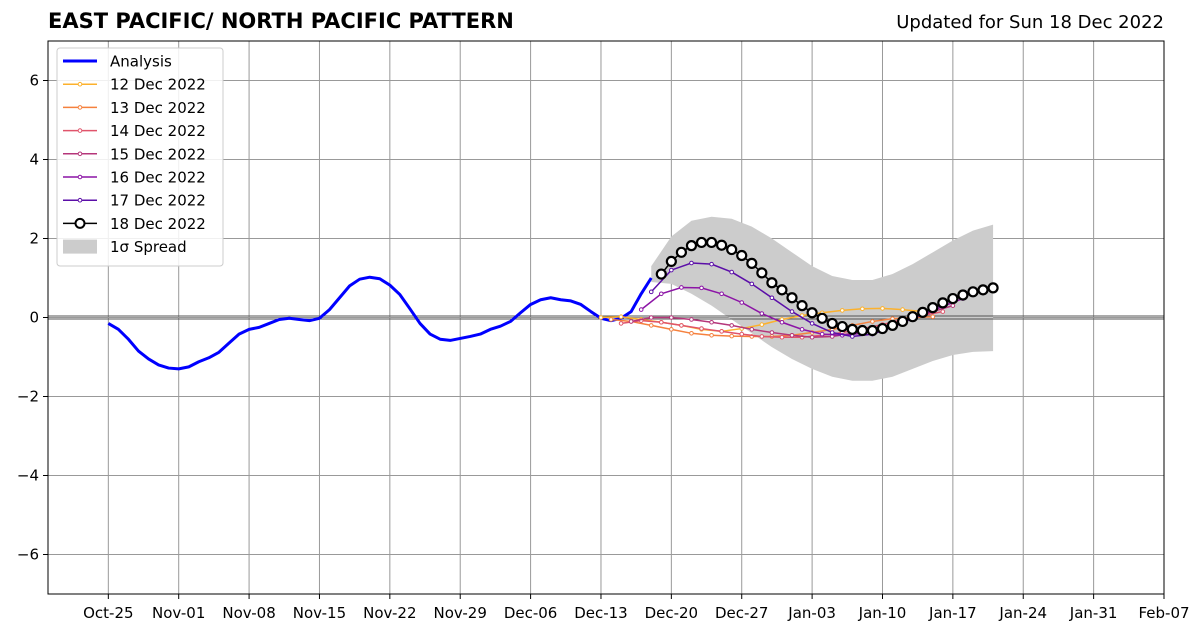  I want to click on legend-item: 1σ Spread, so click(125, 247).